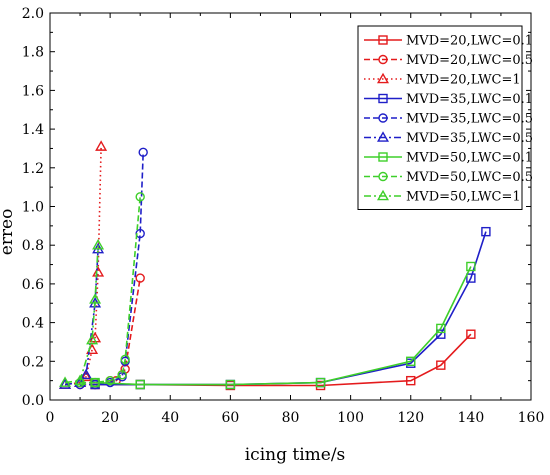 The height and width of the screenshot is (475, 550). What do you see at coordinates (230, 418) in the screenshot?
I see `x-tick-label: 60` at bounding box center [230, 418].